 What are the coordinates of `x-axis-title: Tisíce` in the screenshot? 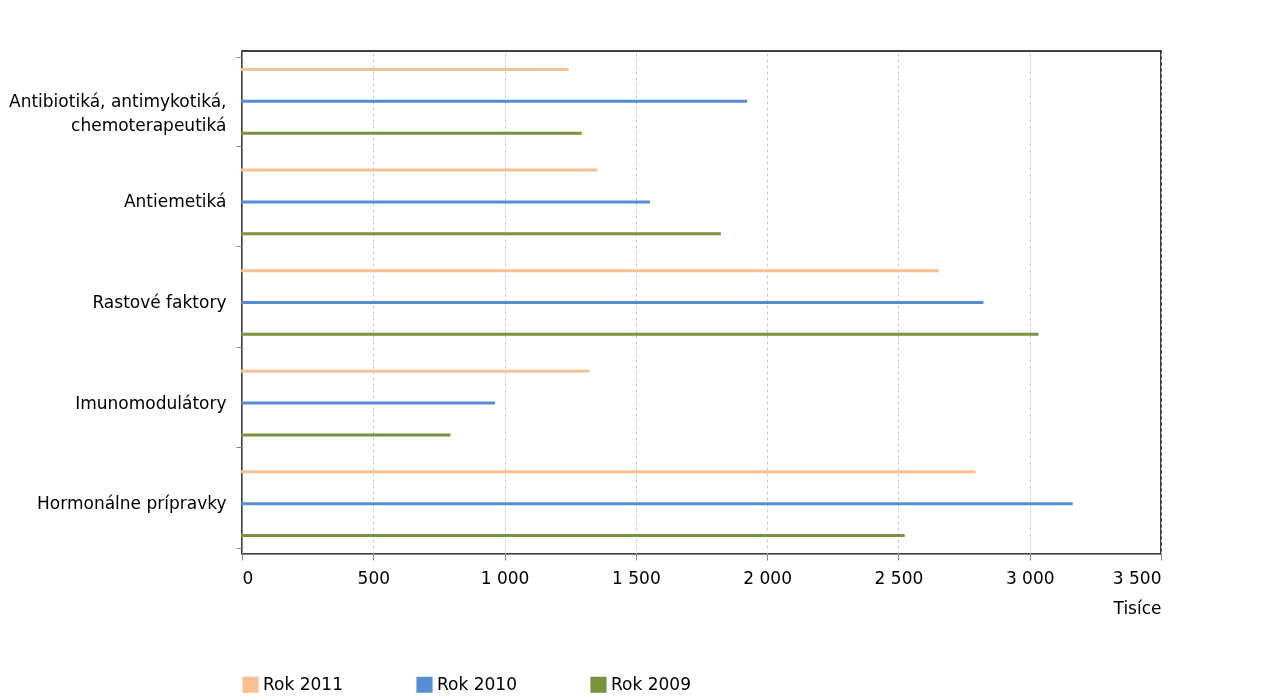 It's located at (1137, 607).